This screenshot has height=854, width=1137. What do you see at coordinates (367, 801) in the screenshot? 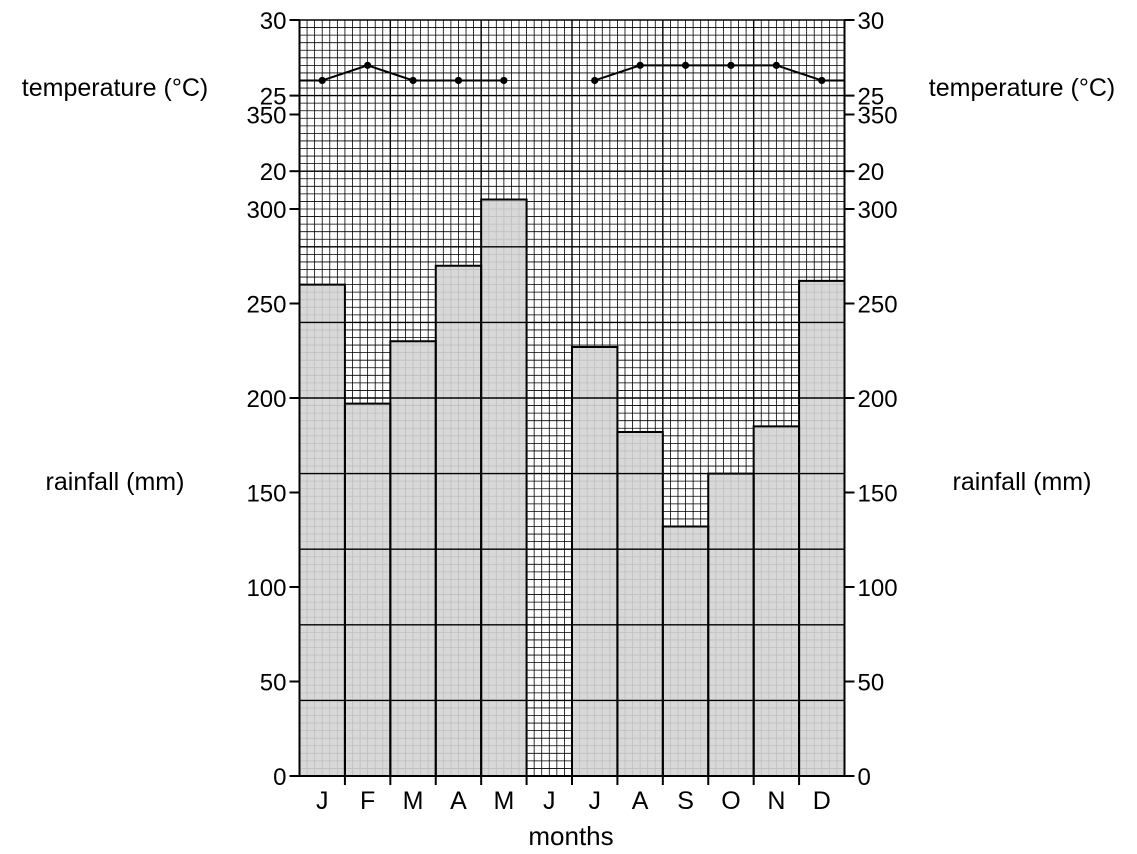
I see `month-label-2: F` at bounding box center [367, 801].